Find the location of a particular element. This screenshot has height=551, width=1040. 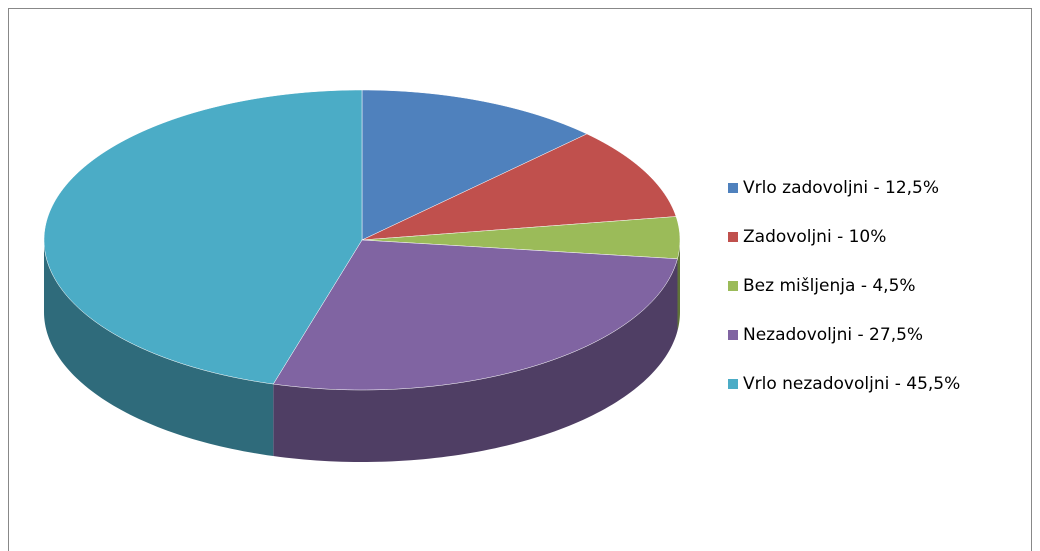

legend-label: Vrlo nezadovoljni - 45,5% is located at coordinates (851, 384).